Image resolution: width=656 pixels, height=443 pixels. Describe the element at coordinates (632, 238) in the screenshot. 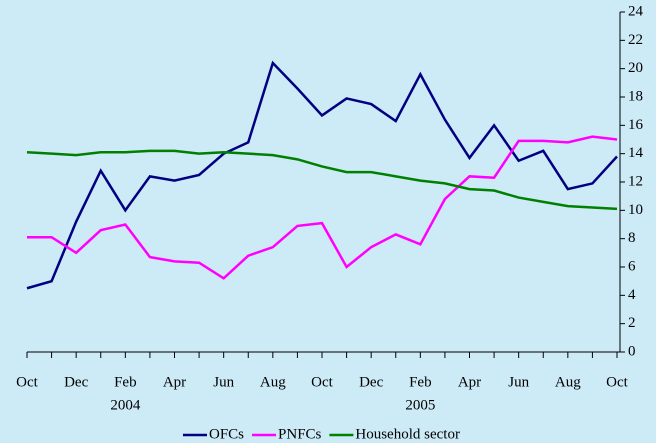

I see `y-tick-label: 8` at that location.